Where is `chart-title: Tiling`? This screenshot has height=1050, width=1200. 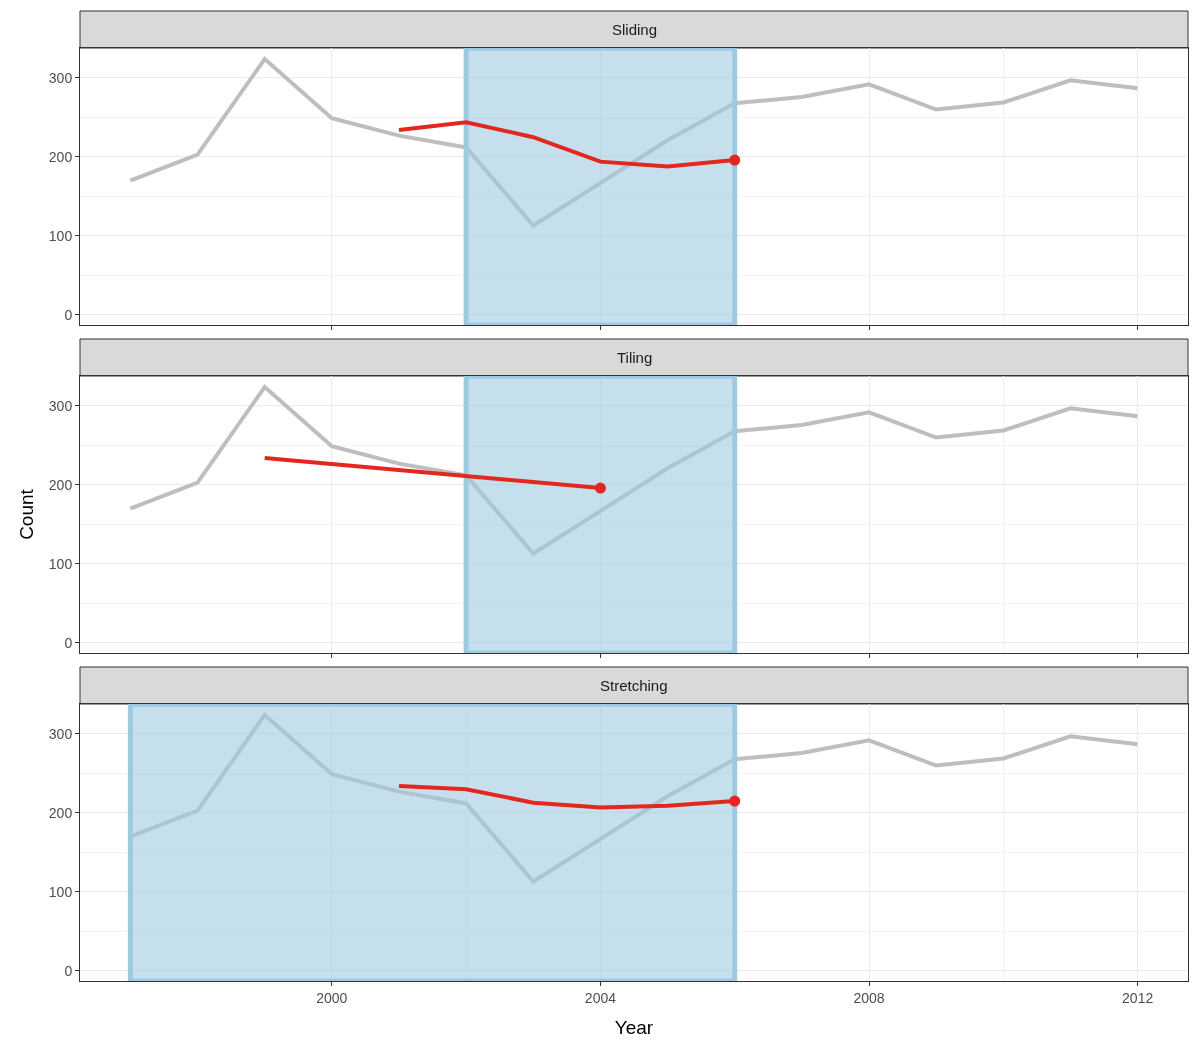 chart-title: Tiling is located at coordinates (635, 357).